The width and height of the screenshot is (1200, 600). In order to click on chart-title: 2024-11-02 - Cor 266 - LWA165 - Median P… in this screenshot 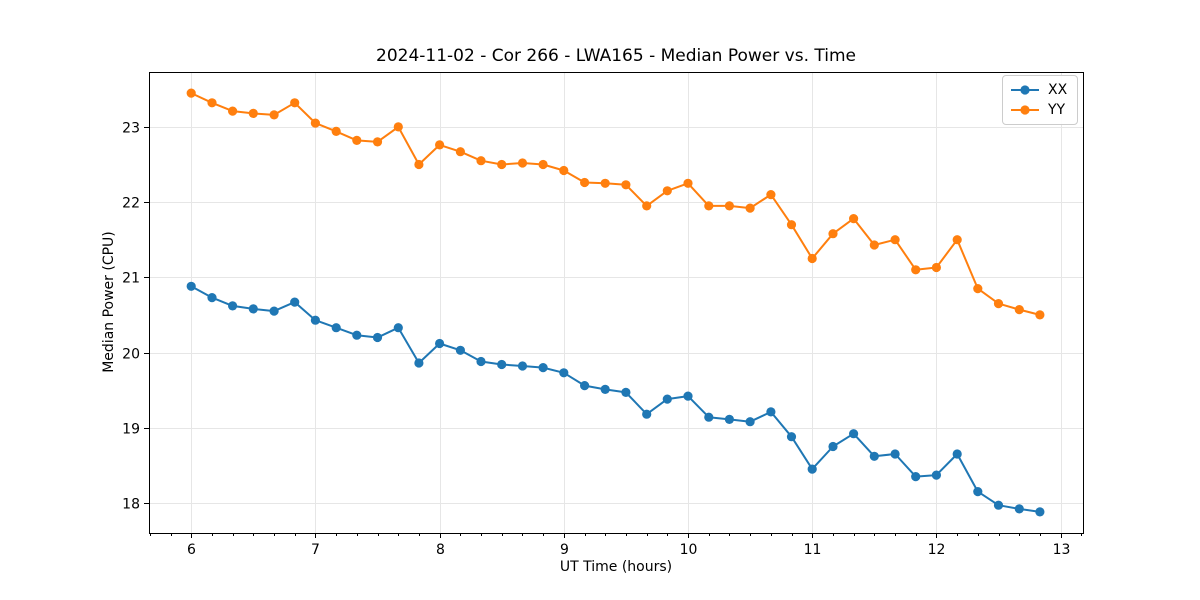, I will do `click(616, 56)`.